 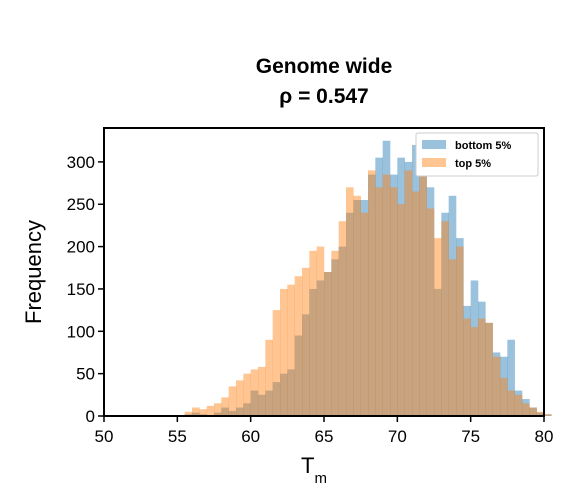 I want to click on x-tick-label: 60, so click(x=250, y=436).